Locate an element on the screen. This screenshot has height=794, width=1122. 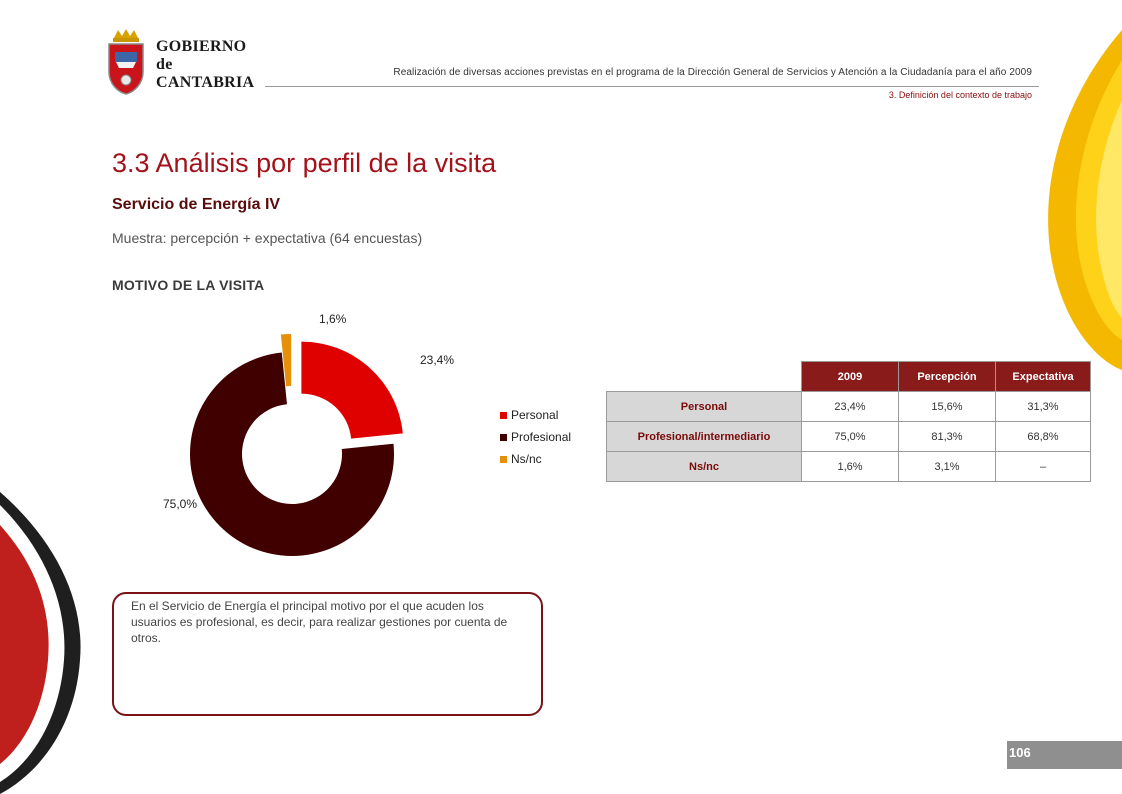
logo-line-3: CANTABRIA is located at coordinates (205, 82).